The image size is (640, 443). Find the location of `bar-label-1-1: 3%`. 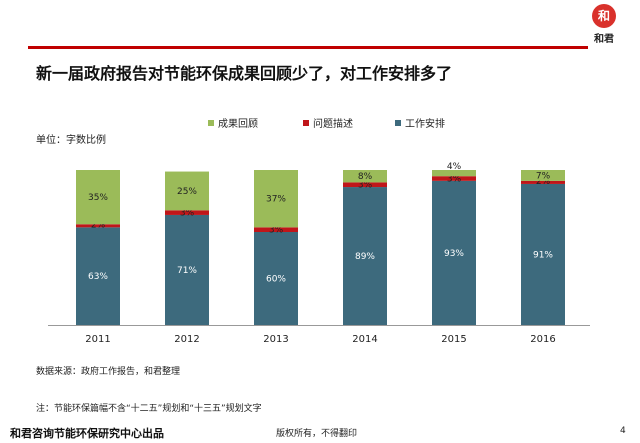

bar-label-1-1: 3% is located at coordinates (187, 214).